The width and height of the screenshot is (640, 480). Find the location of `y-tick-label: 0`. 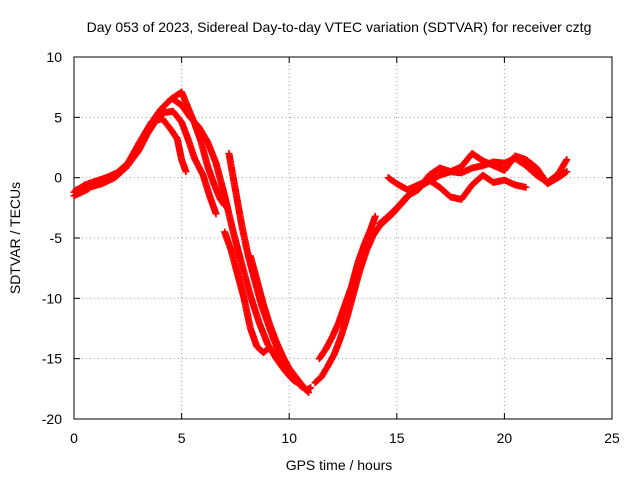

y-tick-label: 0 is located at coordinates (58, 178).